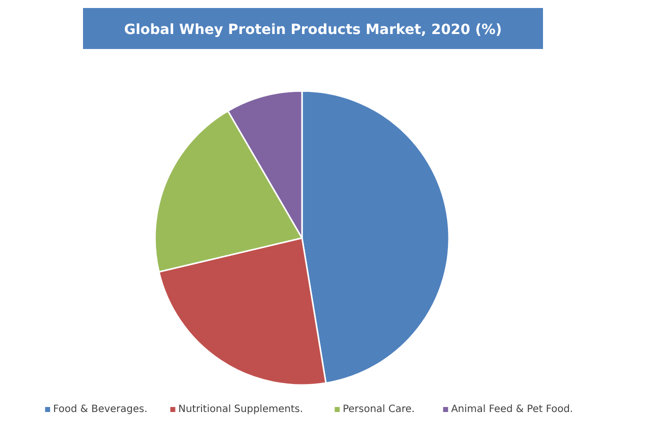 The width and height of the screenshot is (647, 446). I want to click on legend-label: Animal Feed & Pet Food., so click(512, 409).